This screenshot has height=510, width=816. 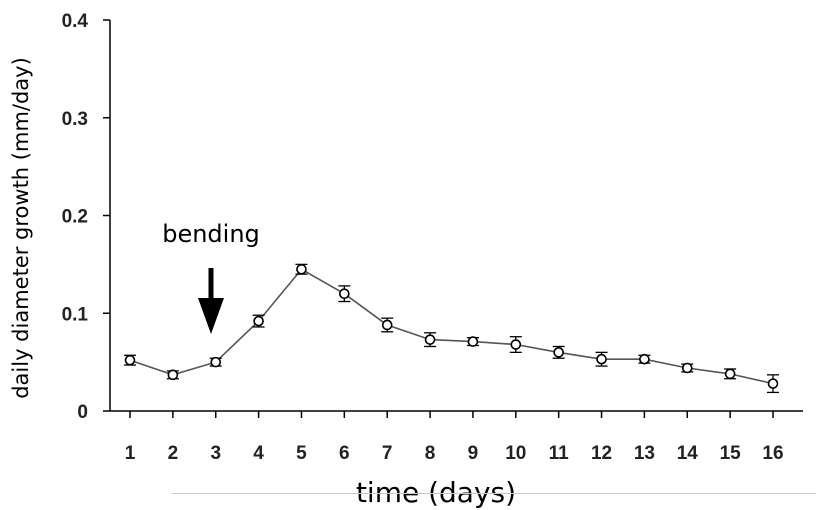 I want to click on x-tick-label: 6, so click(x=344, y=453).